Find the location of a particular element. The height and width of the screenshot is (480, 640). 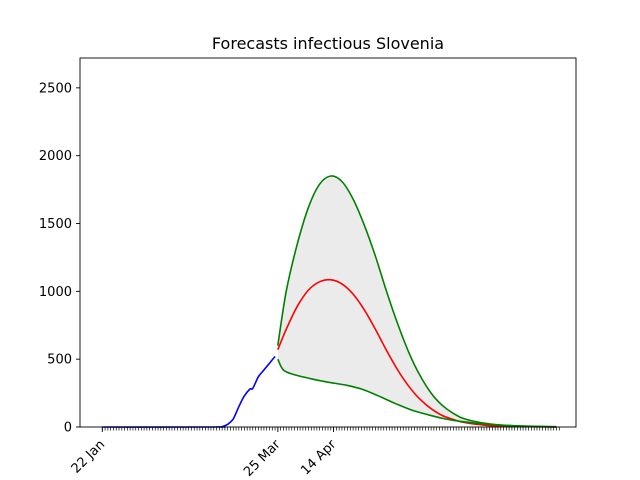

y-tick-label: 500 is located at coordinates (59, 360).